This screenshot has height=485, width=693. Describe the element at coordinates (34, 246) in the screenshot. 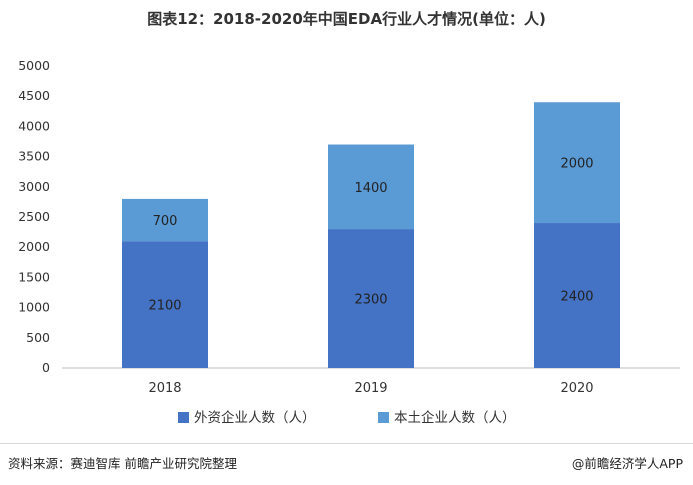

I see `y-tick-label: 2000` at that location.